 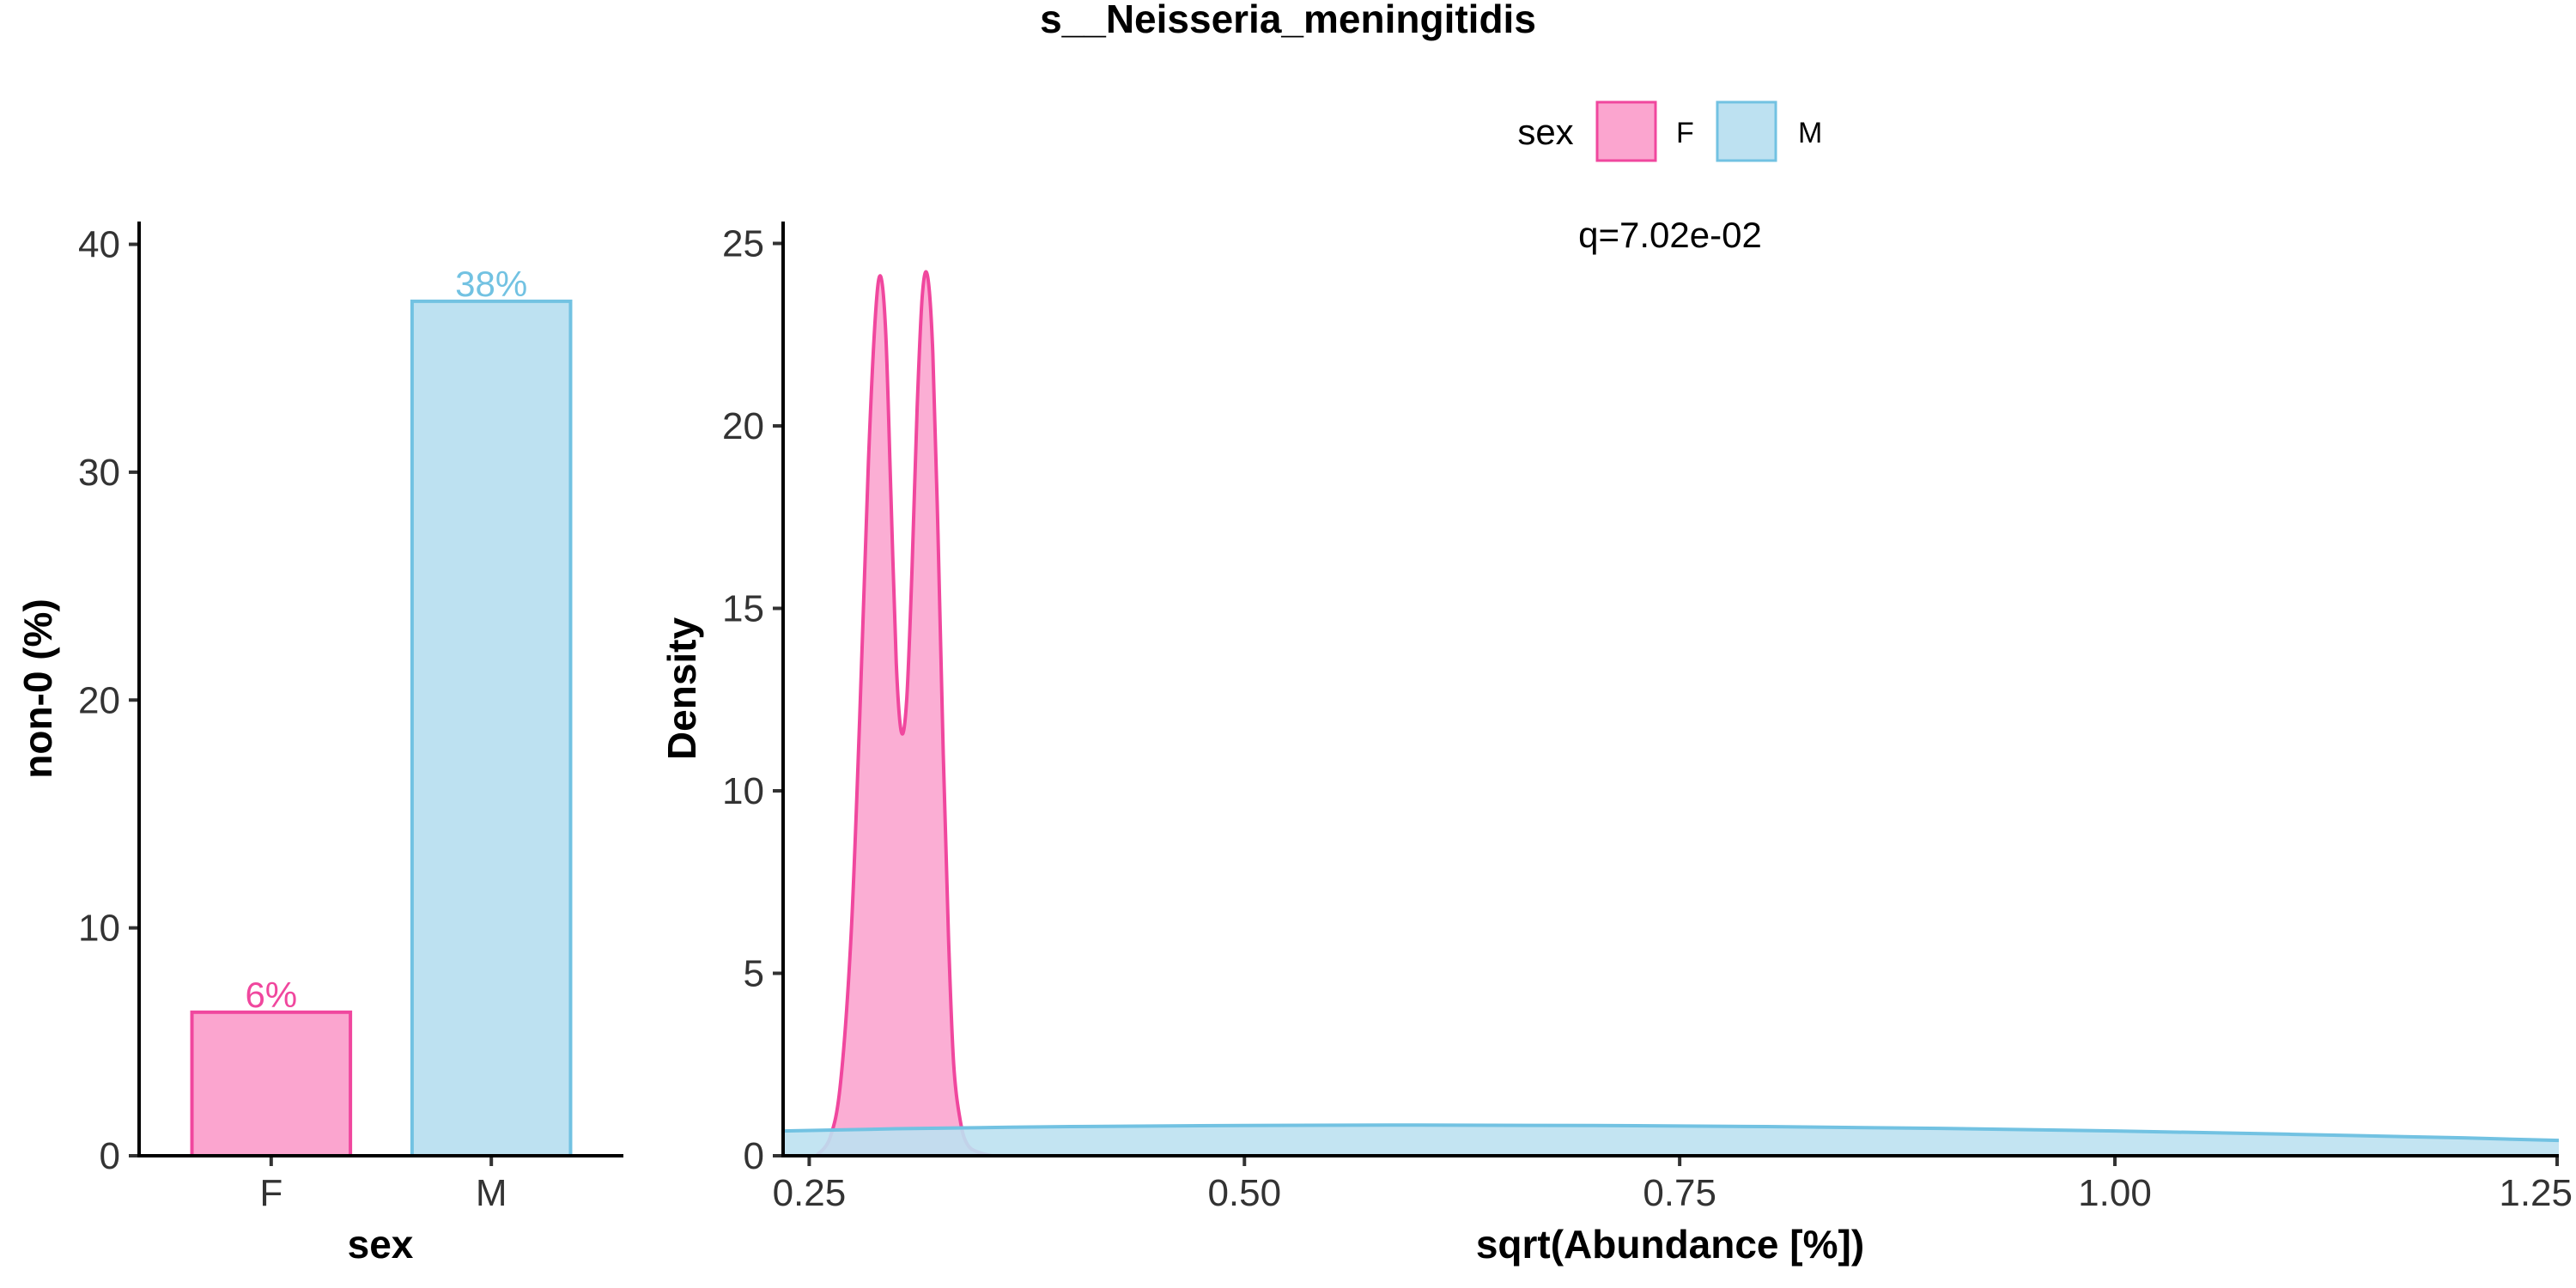 I want to click on density-x-tick-label: 1.00, so click(x=2115, y=1193).